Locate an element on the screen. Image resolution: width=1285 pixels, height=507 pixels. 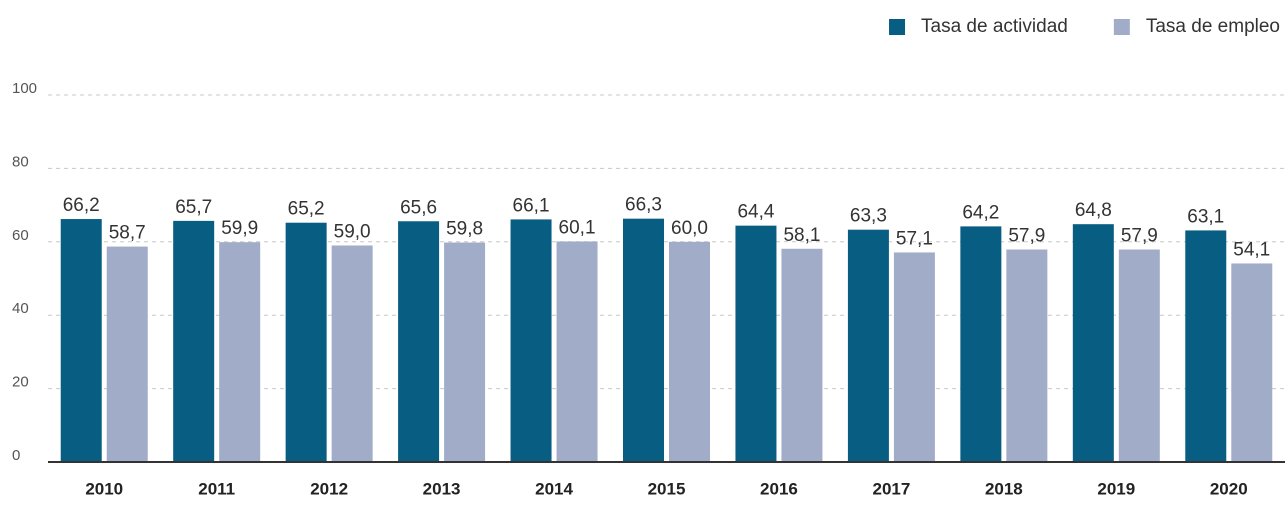
data-label: 66,3 is located at coordinates (643, 205).